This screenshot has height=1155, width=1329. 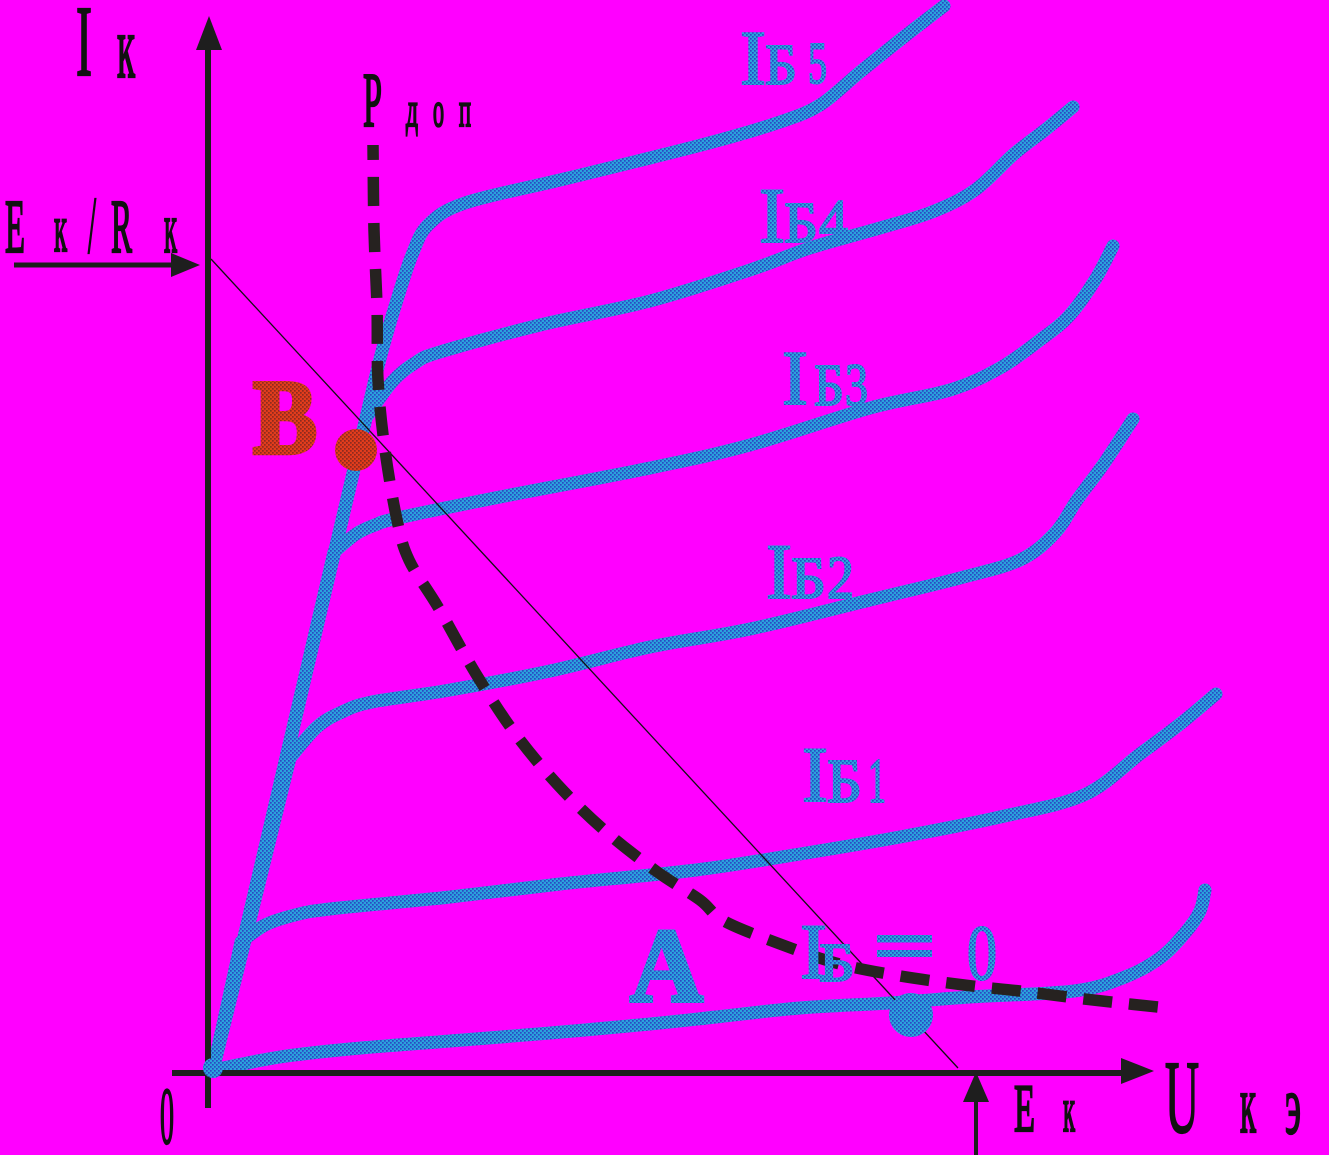 I want to click on svg-text: Р, so click(x=372, y=100).